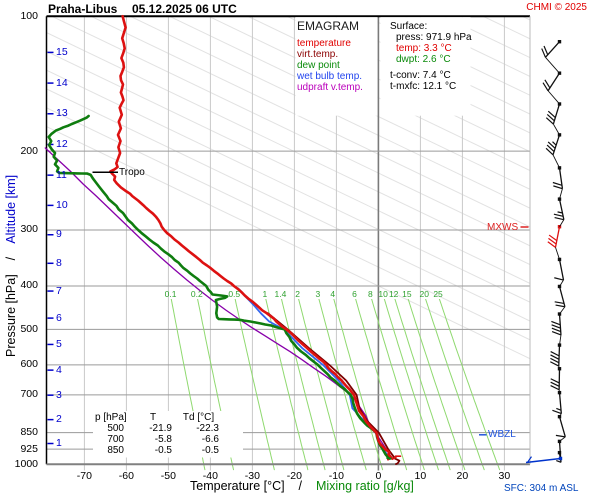  I want to click on temperature-tick-label: 30, so click(504, 476).